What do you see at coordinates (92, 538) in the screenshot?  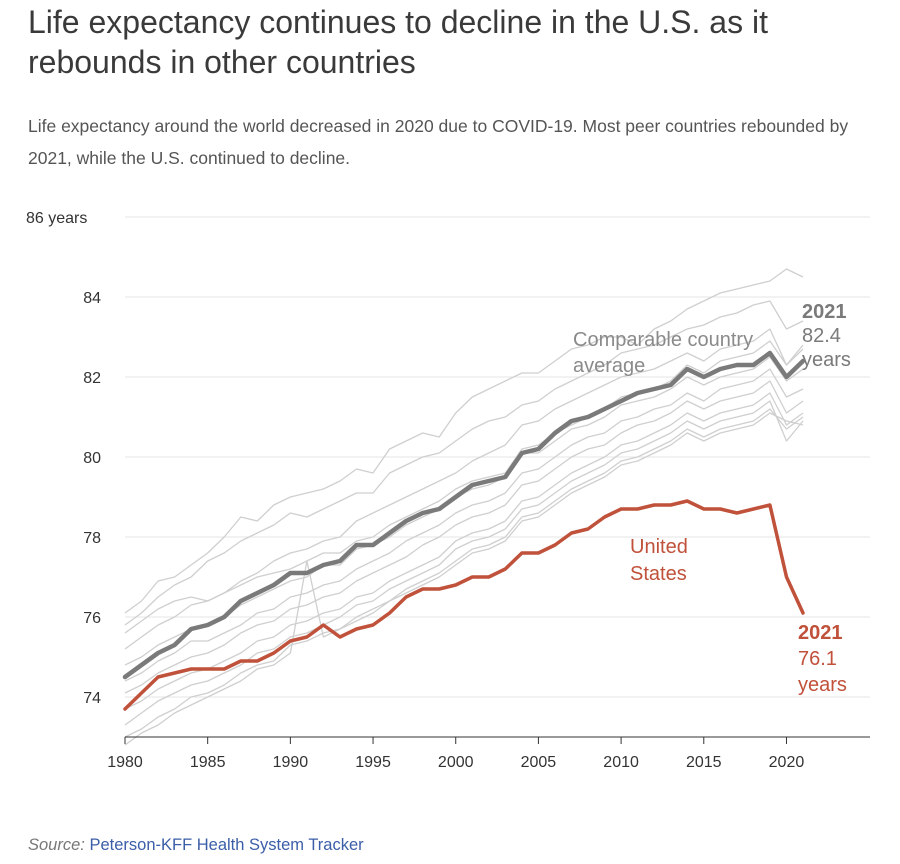 I see `y-tick-label-78: 78` at bounding box center [92, 538].